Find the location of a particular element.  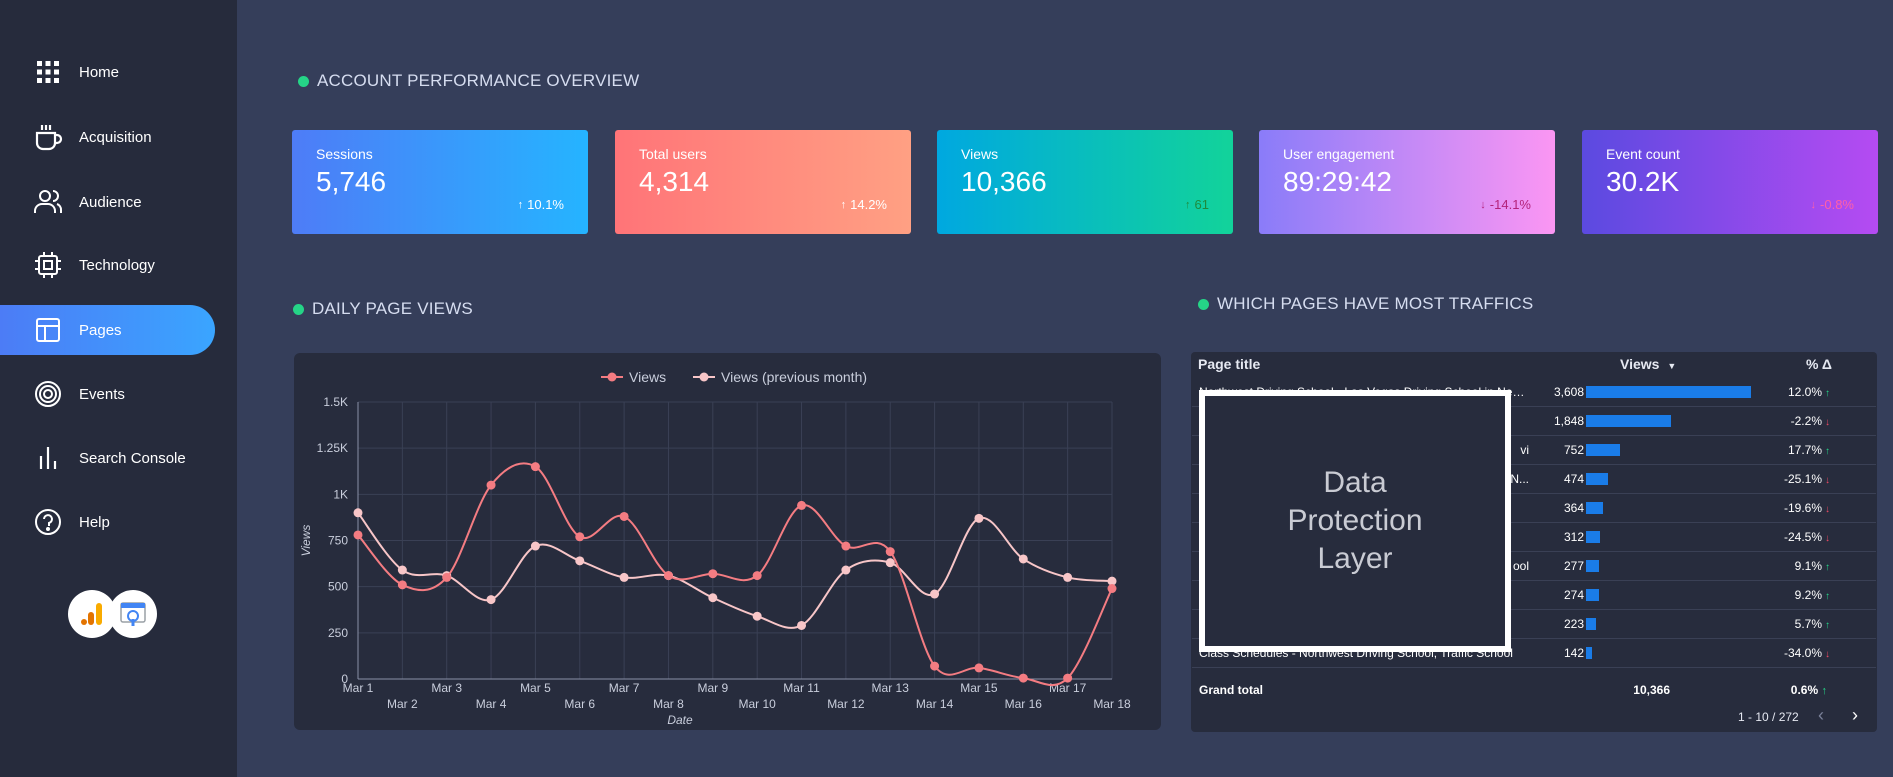

delta-cell: -2.2% ↓ is located at coordinates (1795, 421).